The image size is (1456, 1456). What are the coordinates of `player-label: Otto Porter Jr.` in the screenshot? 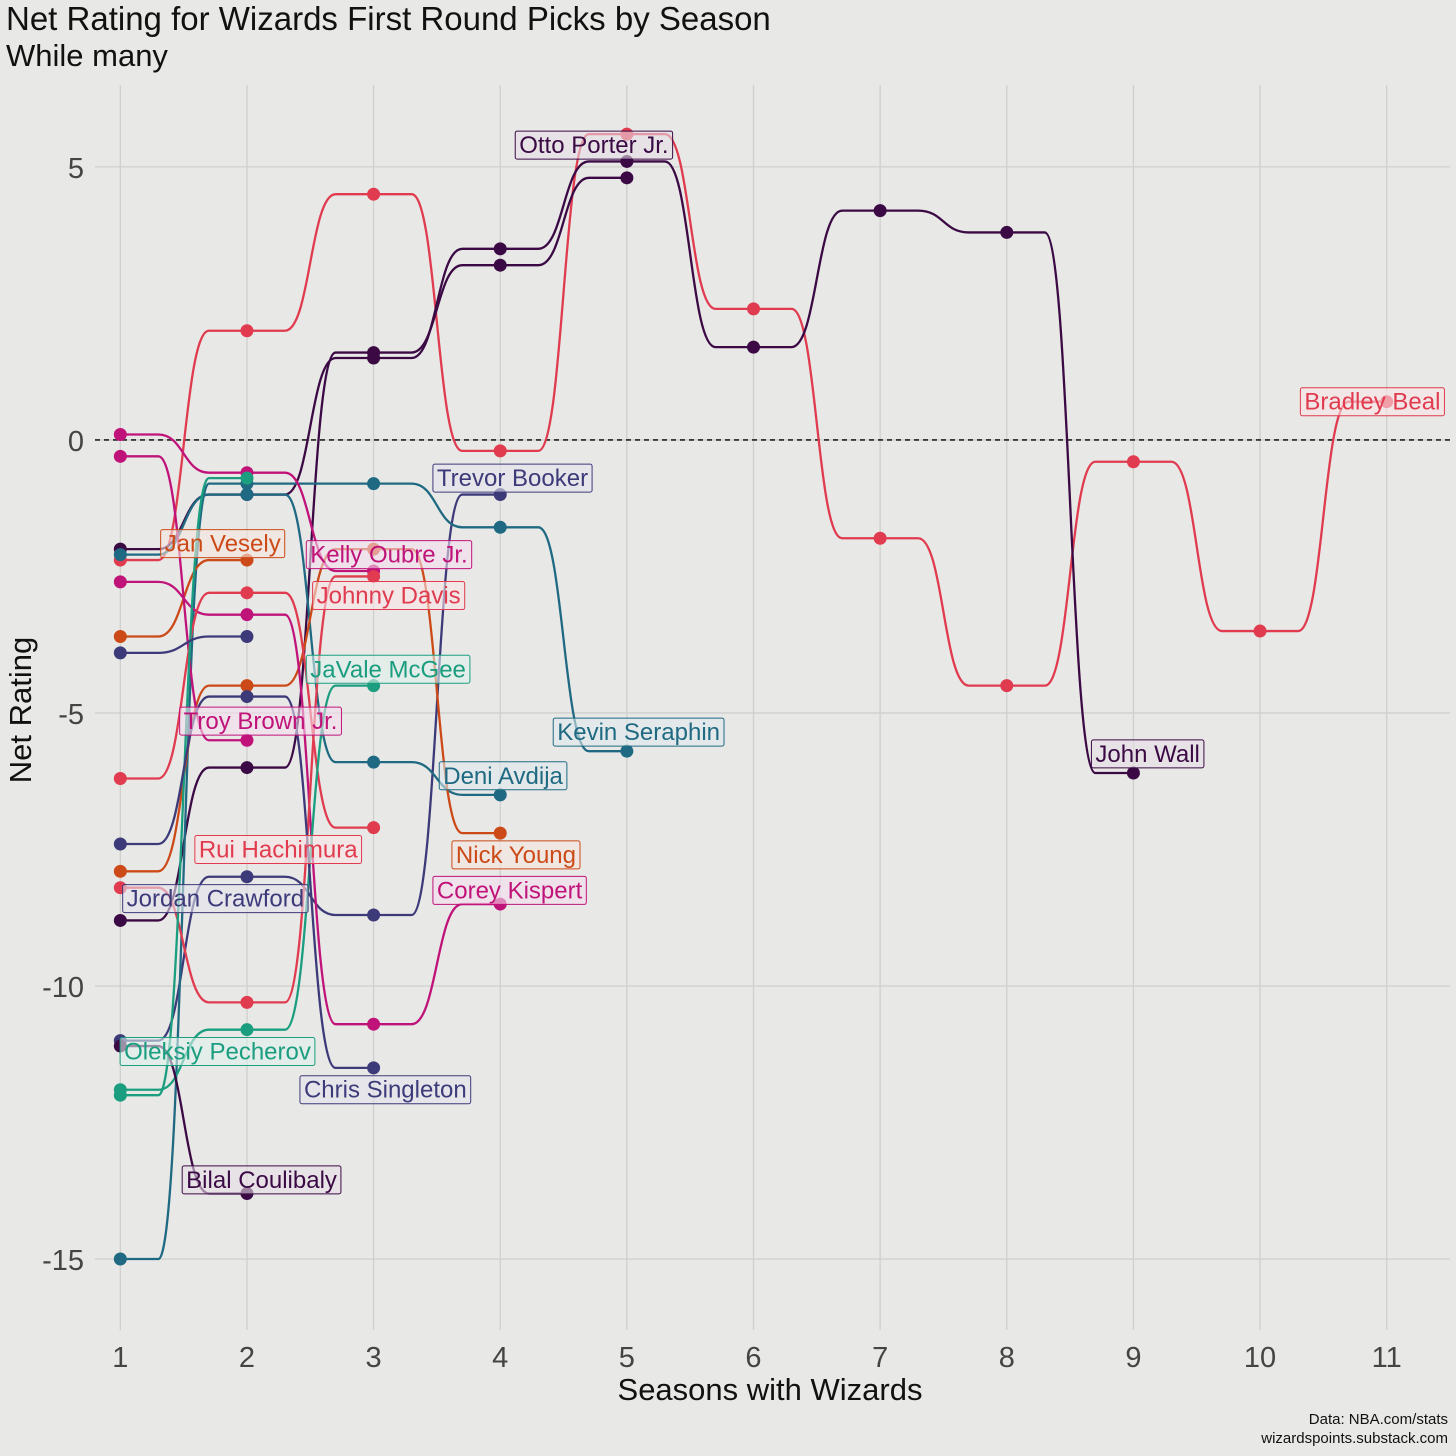 It's located at (594, 145).